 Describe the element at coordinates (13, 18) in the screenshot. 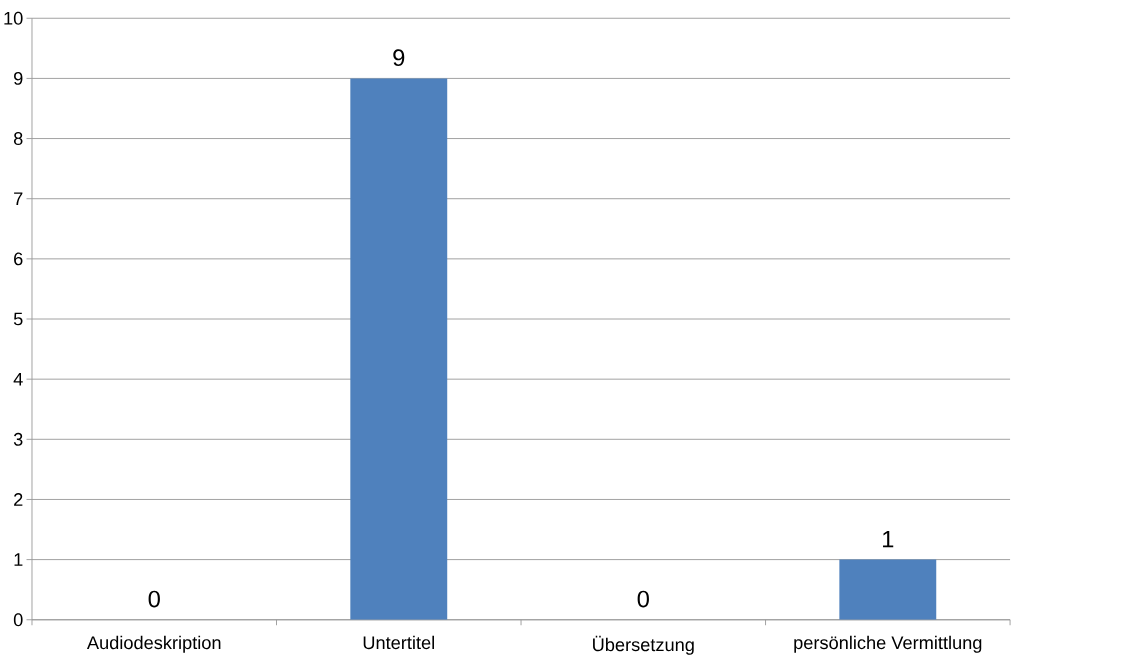

I see `y-tick-label: 10` at that location.